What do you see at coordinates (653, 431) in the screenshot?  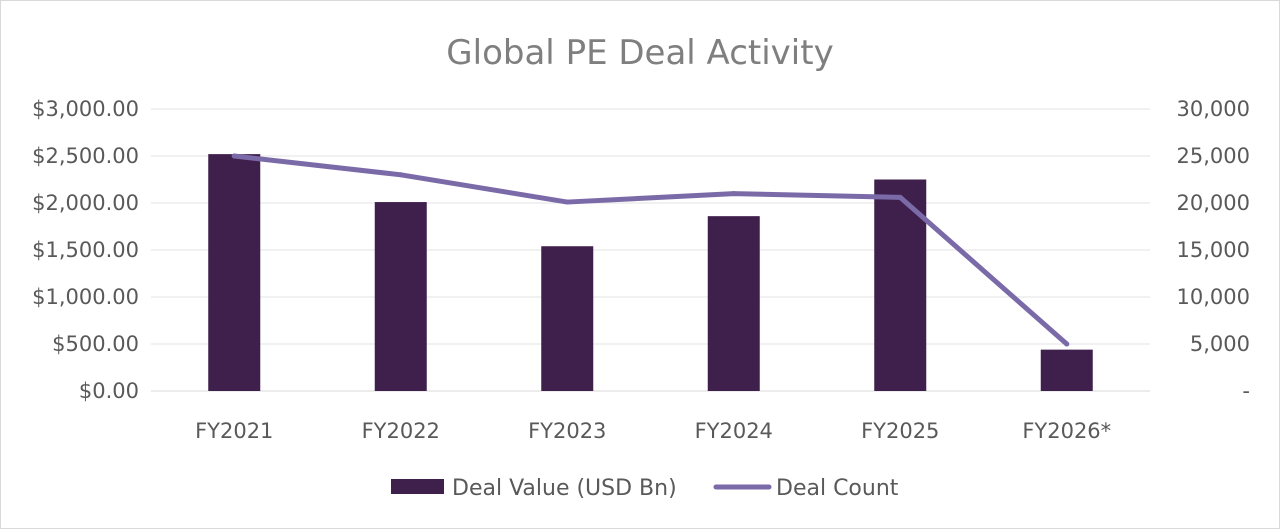 I see `x-axis: FY2021 FY2022 FY2023 FY2024 FY2025 FY2026*` at bounding box center [653, 431].